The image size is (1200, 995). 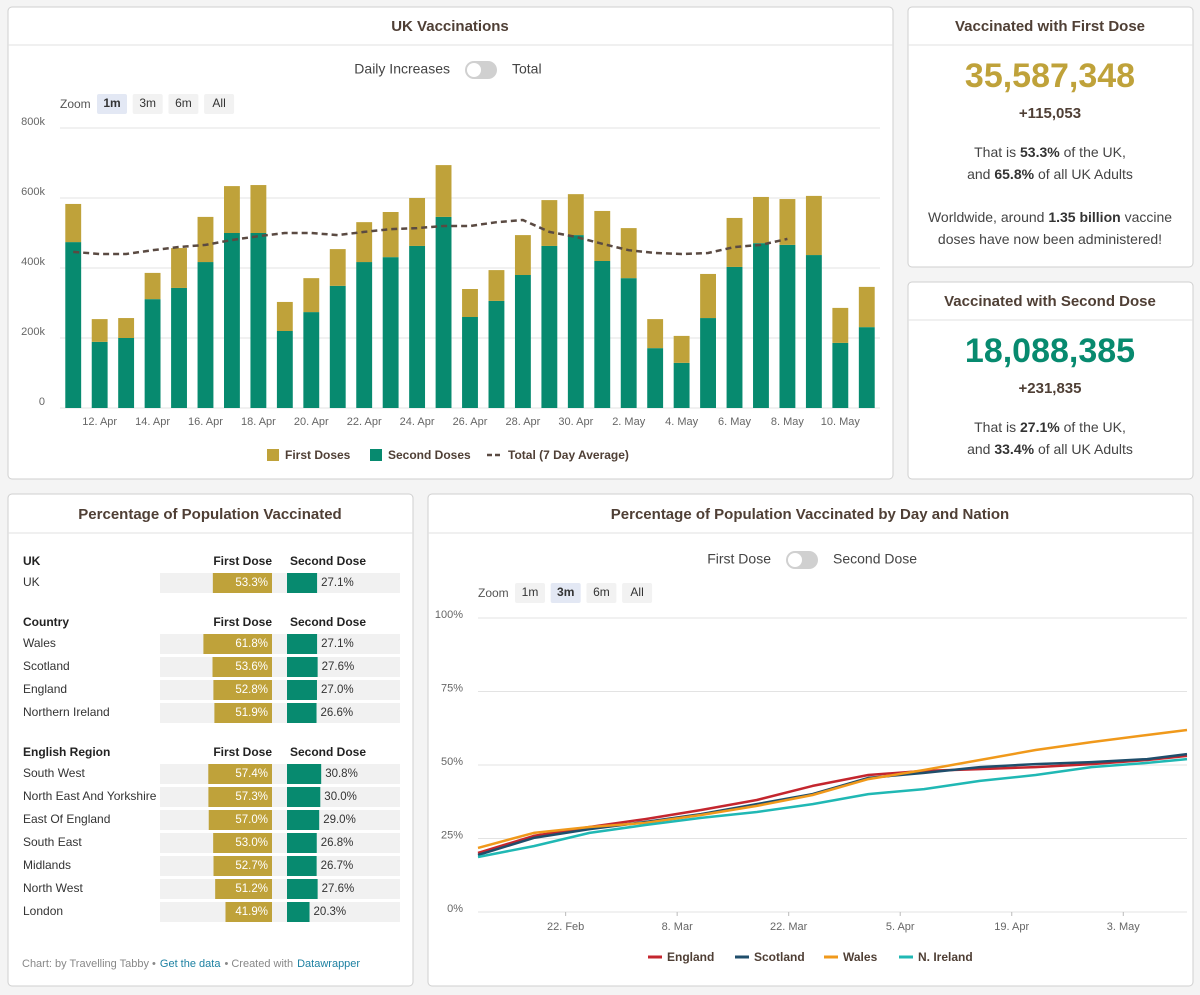 I want to click on x-tick-label: 22. Mar, so click(x=789, y=927).